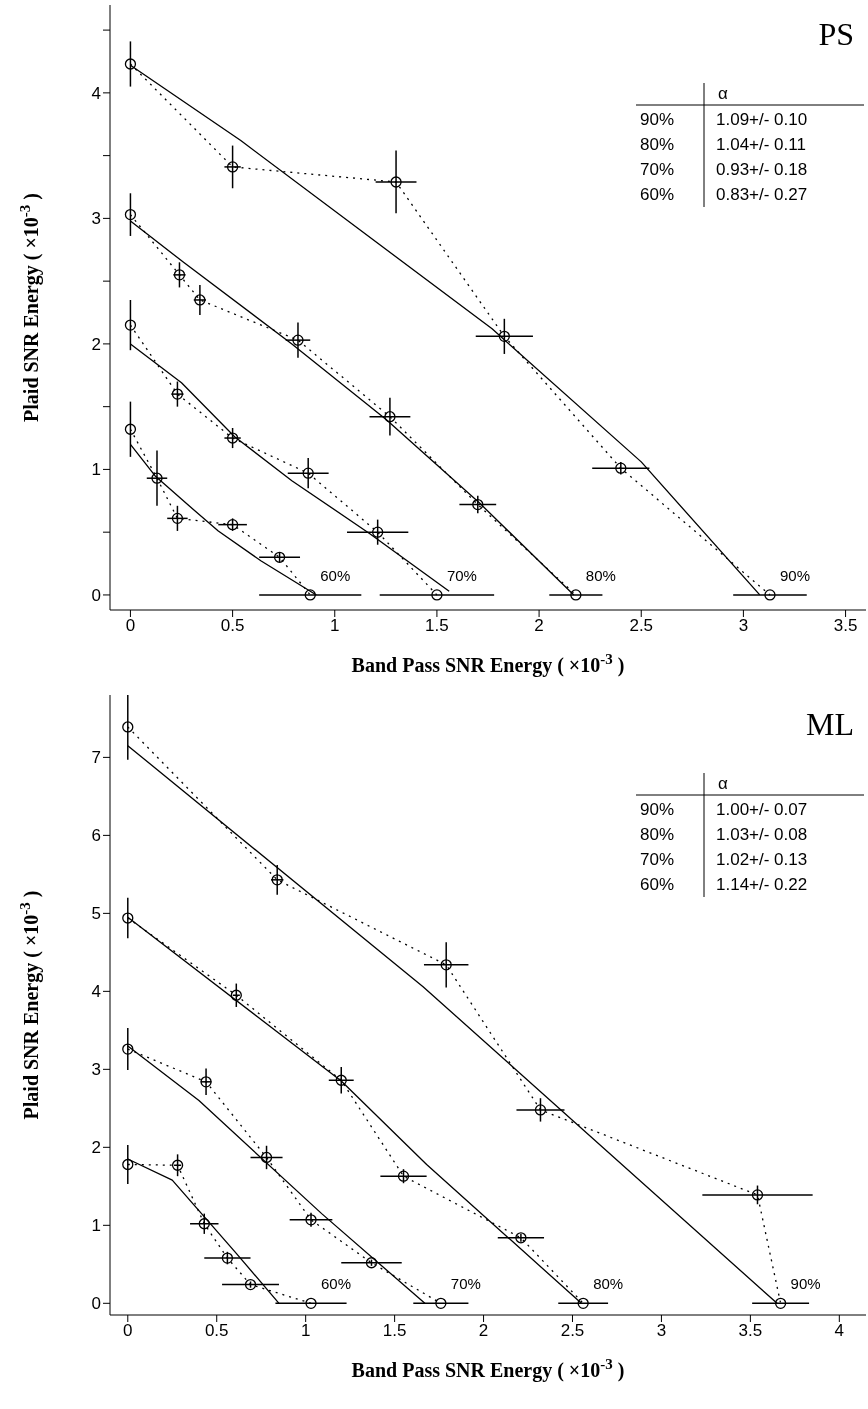 The height and width of the screenshot is (1409, 868). Describe the element at coordinates (761, 144) in the screenshot. I see `annotation: 1.04+/- 0.11` at that location.